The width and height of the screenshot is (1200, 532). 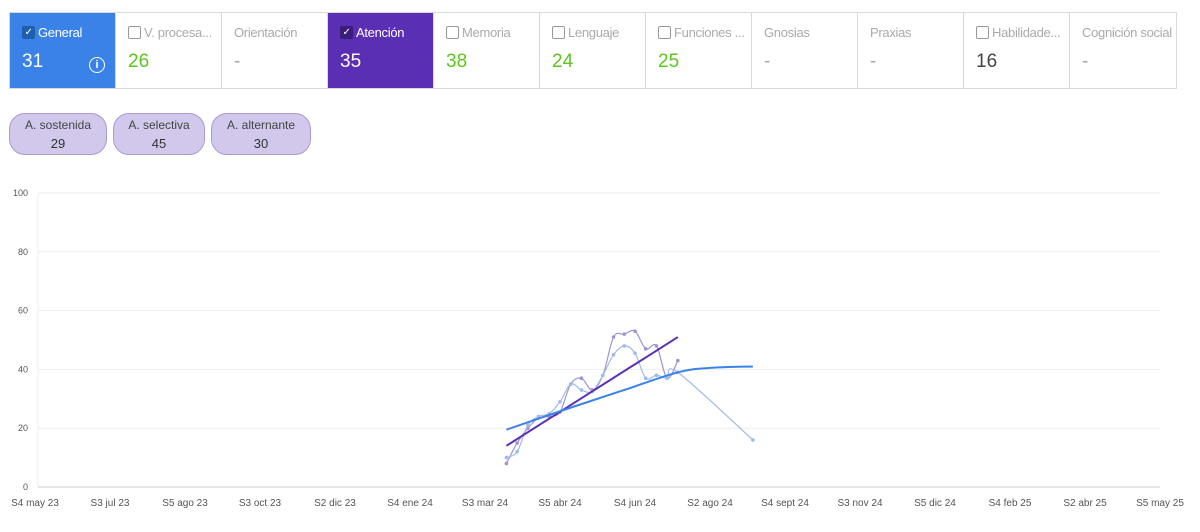 What do you see at coordinates (23, 428) in the screenshot?
I see `y-tick-label: 20` at bounding box center [23, 428].